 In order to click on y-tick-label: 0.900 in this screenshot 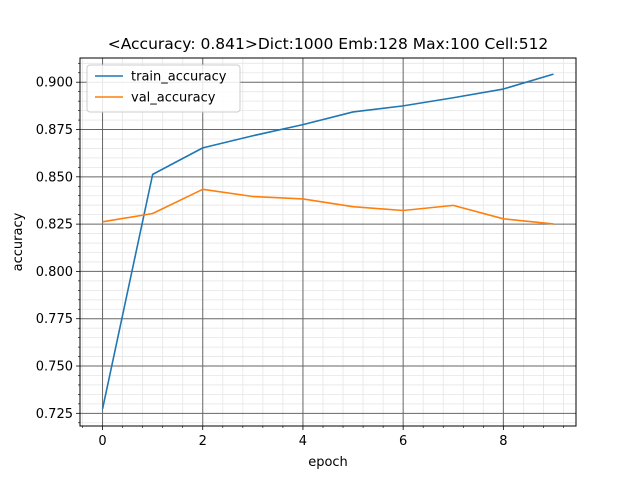, I will do `click(54, 83)`.